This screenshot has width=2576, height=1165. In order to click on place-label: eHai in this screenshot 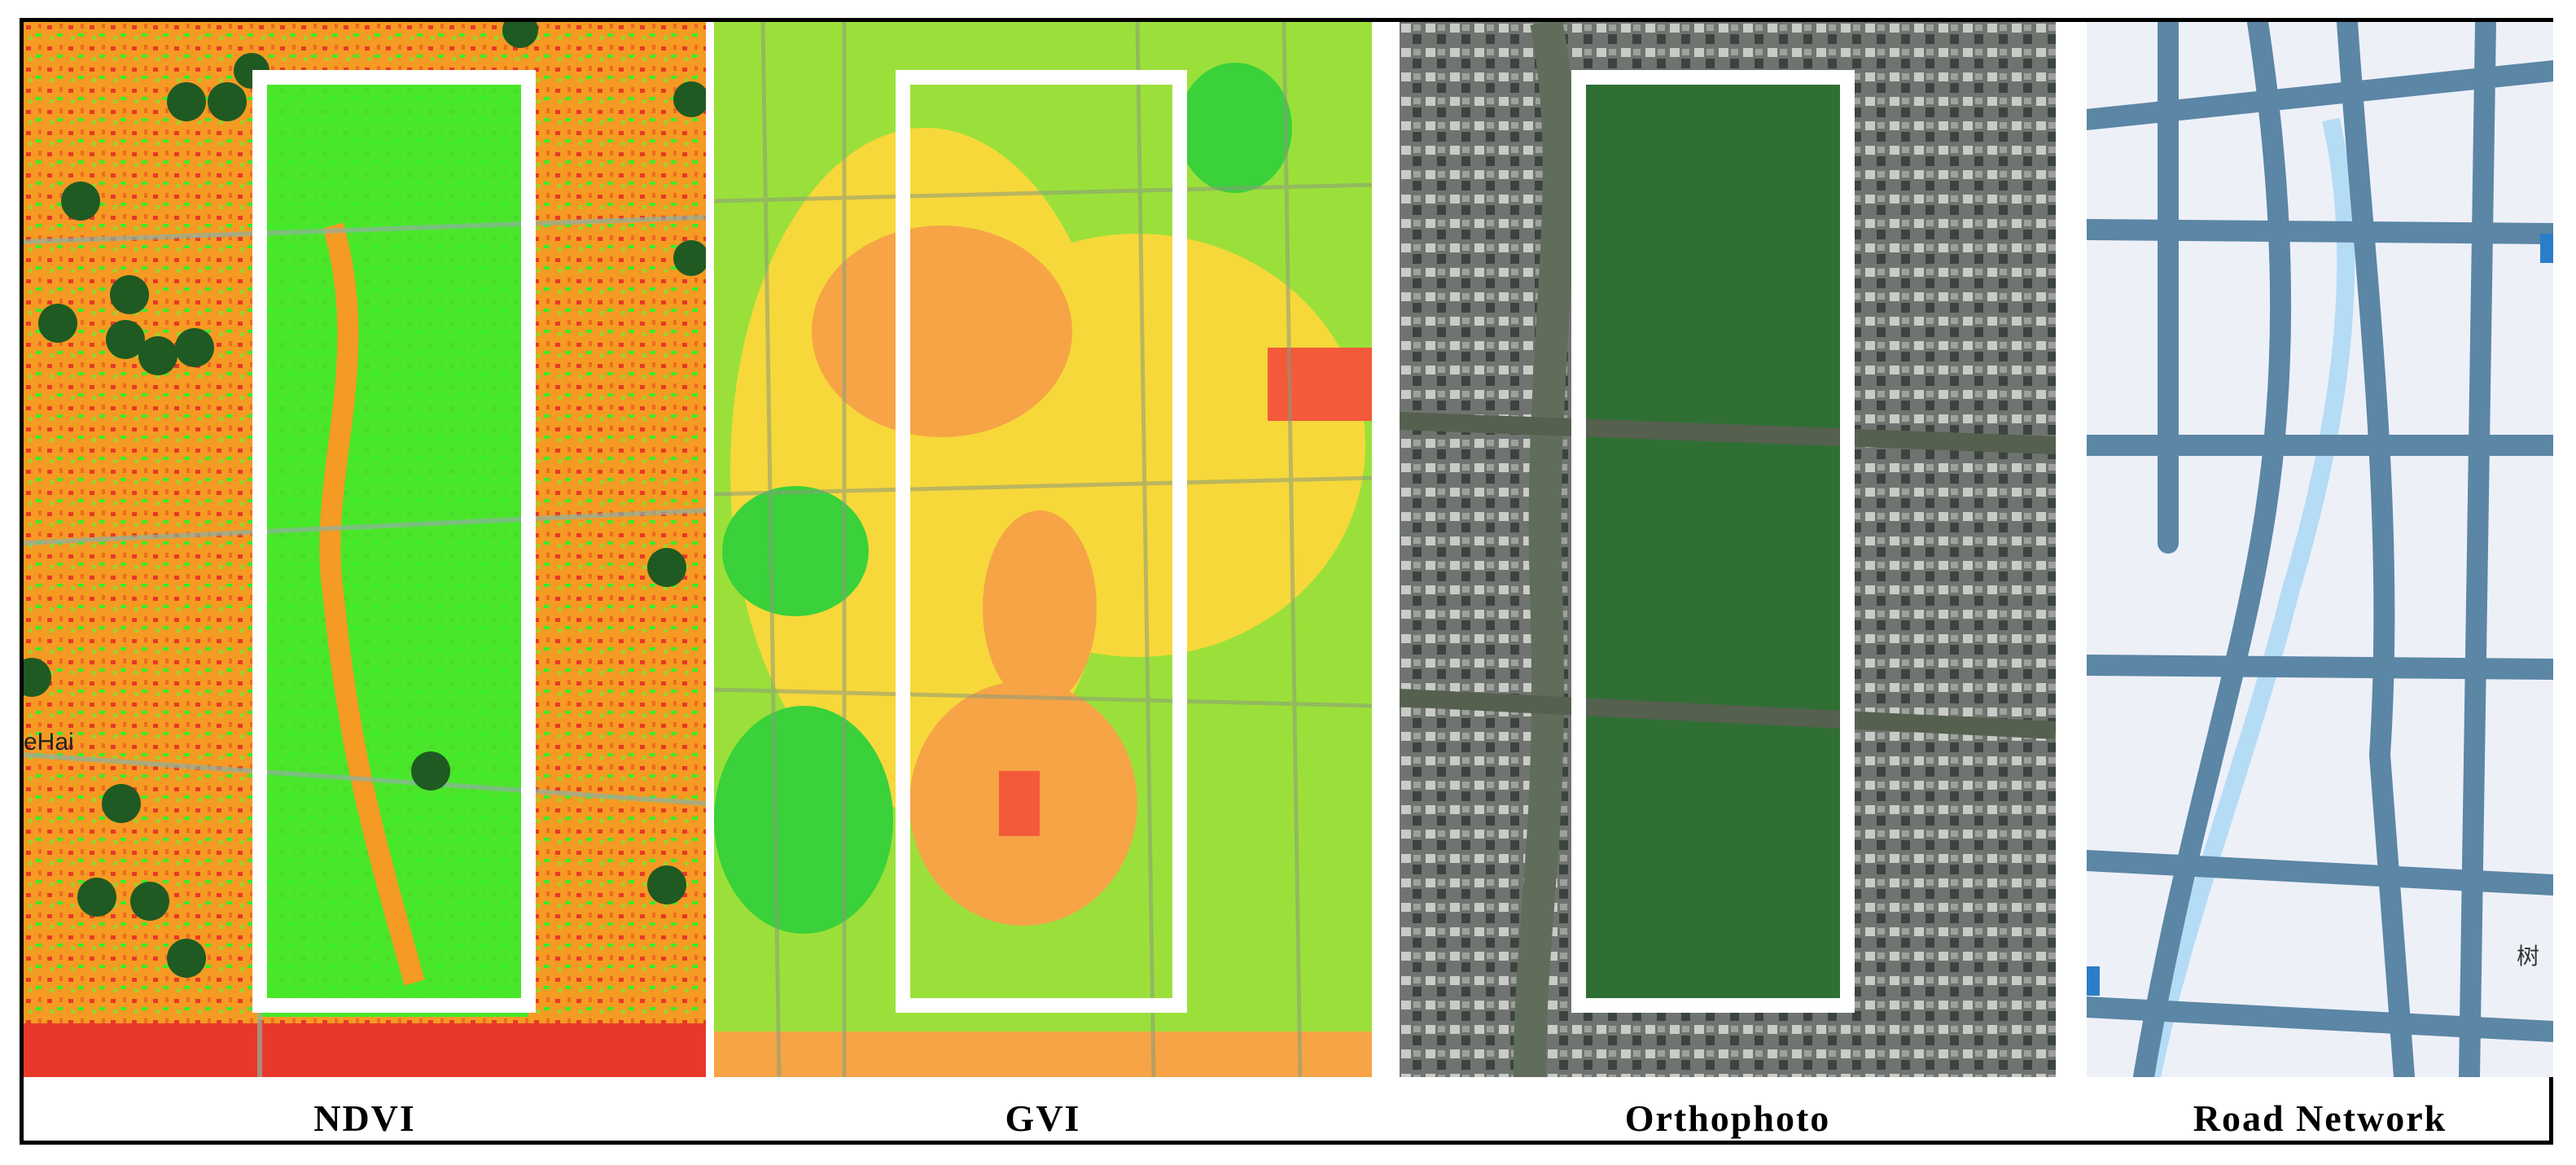, I will do `click(49, 742)`.